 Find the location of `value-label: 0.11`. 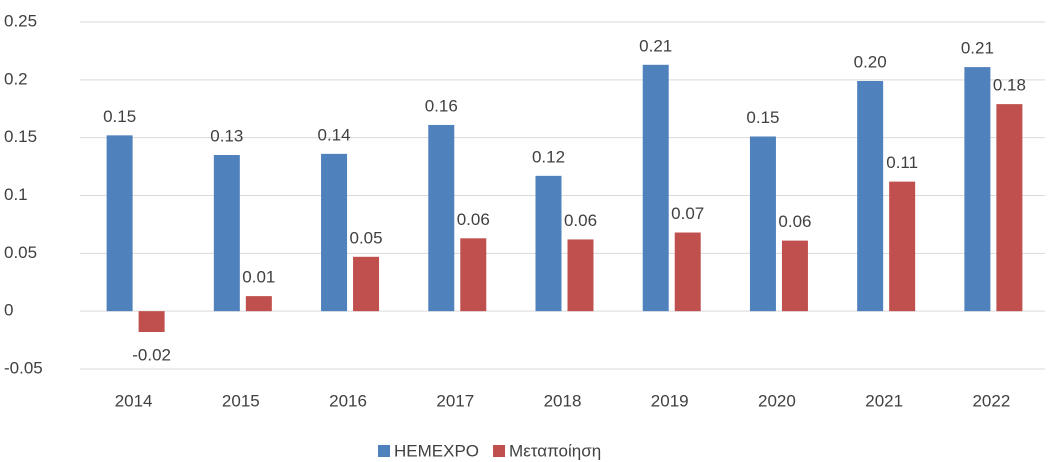

value-label: 0.11 is located at coordinates (902, 162).